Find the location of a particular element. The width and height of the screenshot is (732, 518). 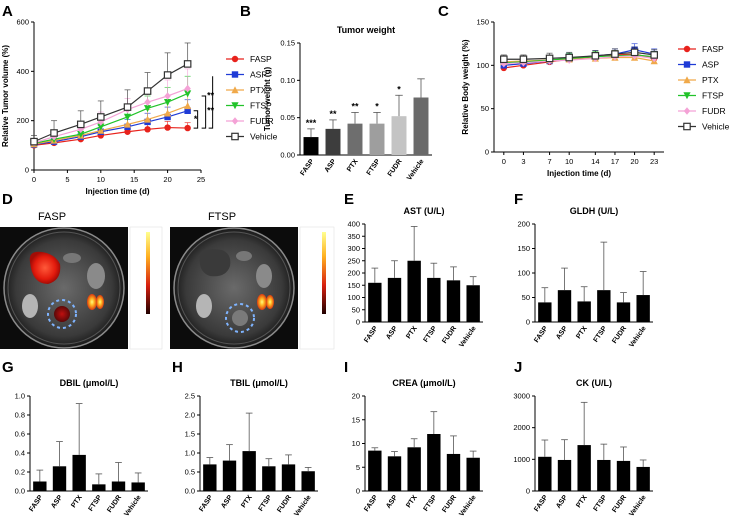

tumor-circle is located at coordinates (62, 314).